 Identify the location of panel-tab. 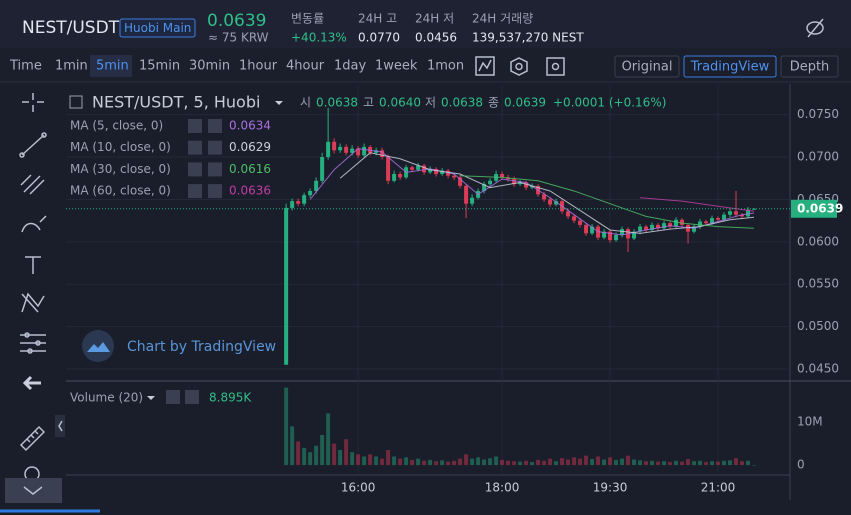
(60, 426).